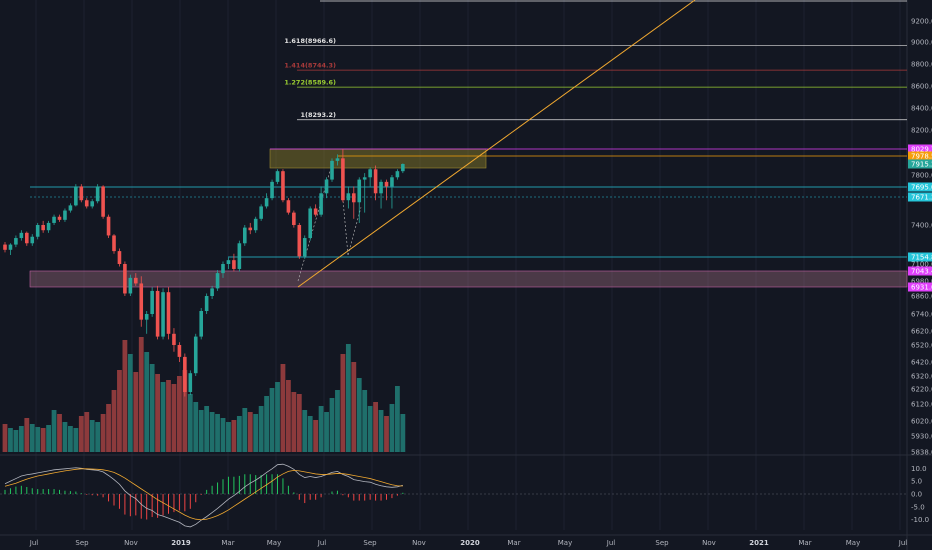  Describe the element at coordinates (921, 65) in the screenshot. I see `price-tick-label: 8800.0` at that location.